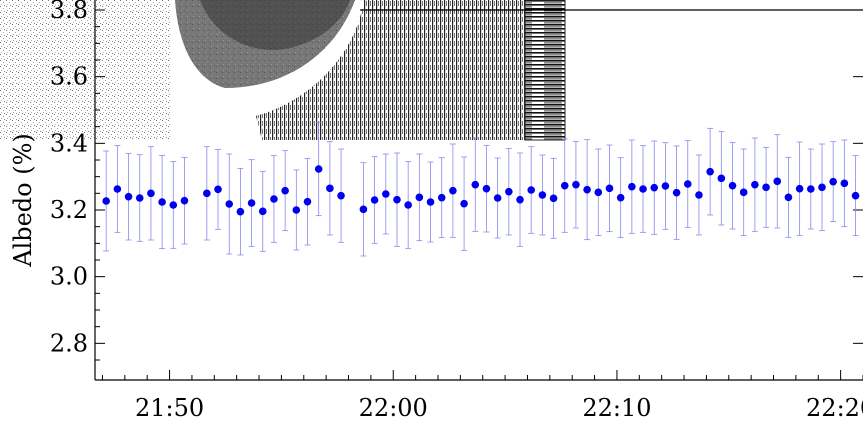 This screenshot has width=863, height=423. Describe the element at coordinates (69, 277) in the screenshot. I see `y-tick-label: 3.0` at that location.